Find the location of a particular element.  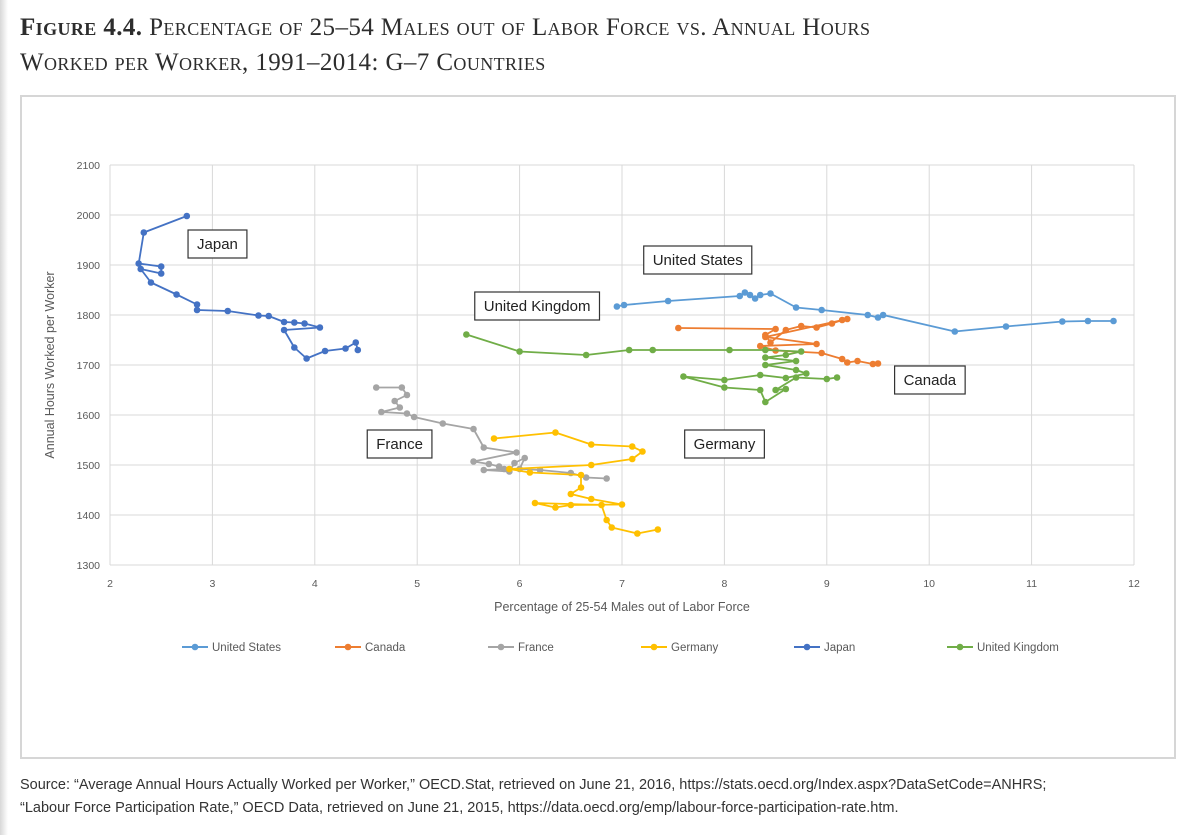

x-tick-label: 10 is located at coordinates (929, 584).